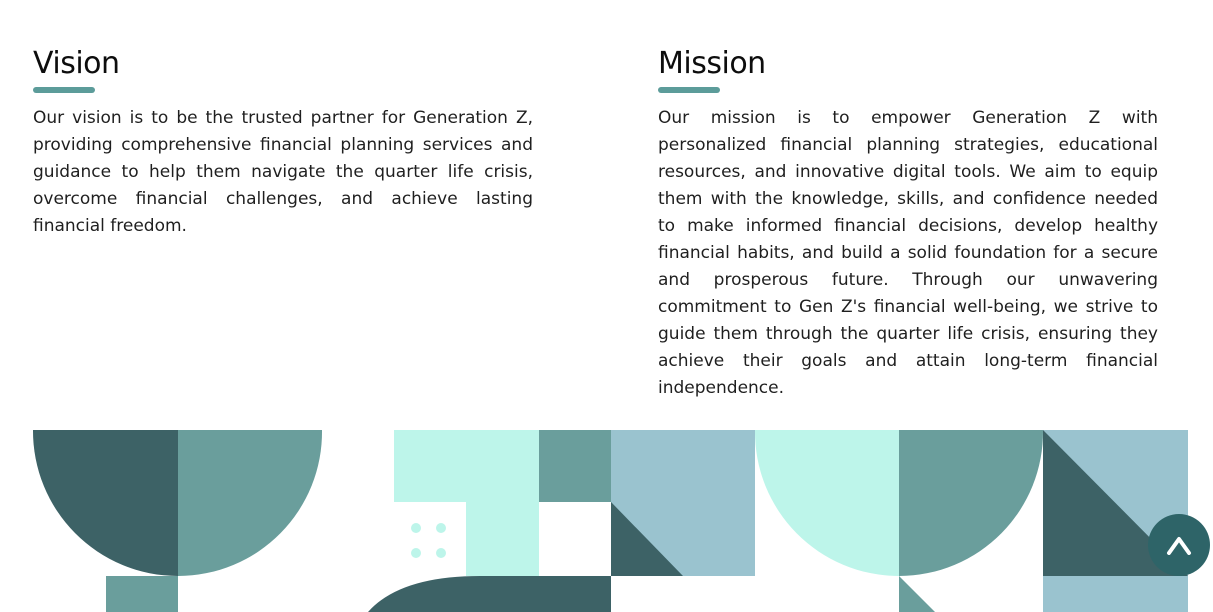  What do you see at coordinates (428, 540) in the screenshot?
I see `dots-pattern` at bounding box center [428, 540].